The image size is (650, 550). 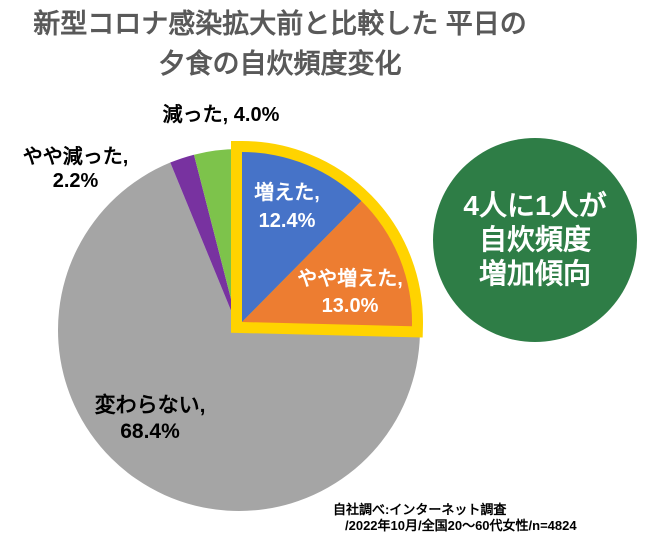 I want to click on pie-slice-somewhat-decreased, so click(x=204, y=242).